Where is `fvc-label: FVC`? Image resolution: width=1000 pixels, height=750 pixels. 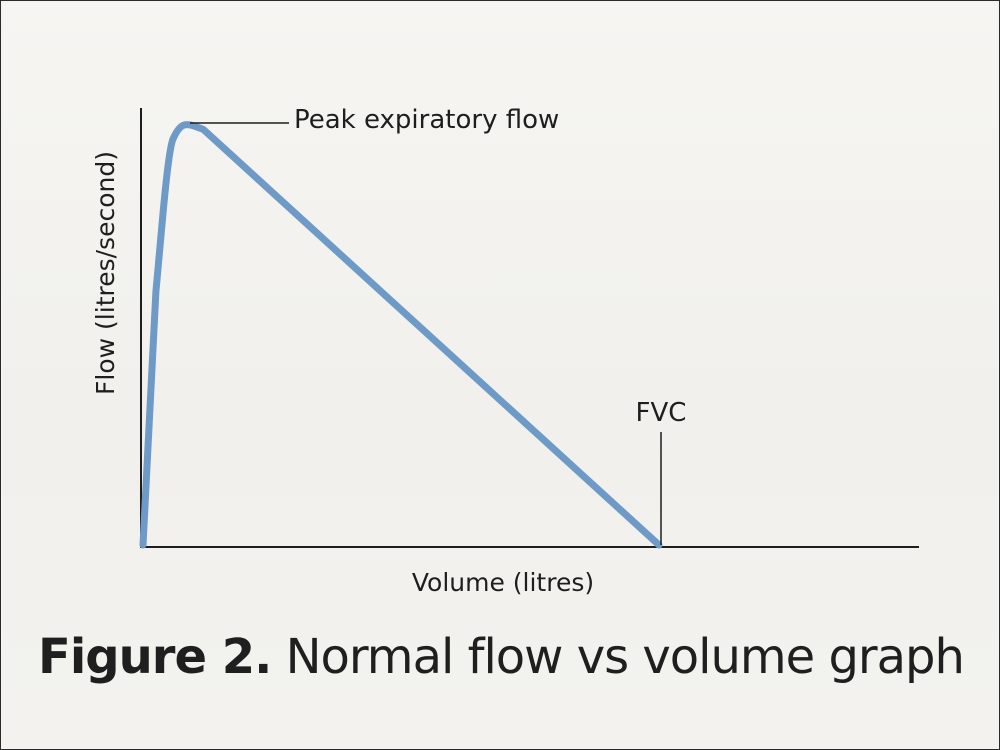 fvc-label: FVC is located at coordinates (661, 413).